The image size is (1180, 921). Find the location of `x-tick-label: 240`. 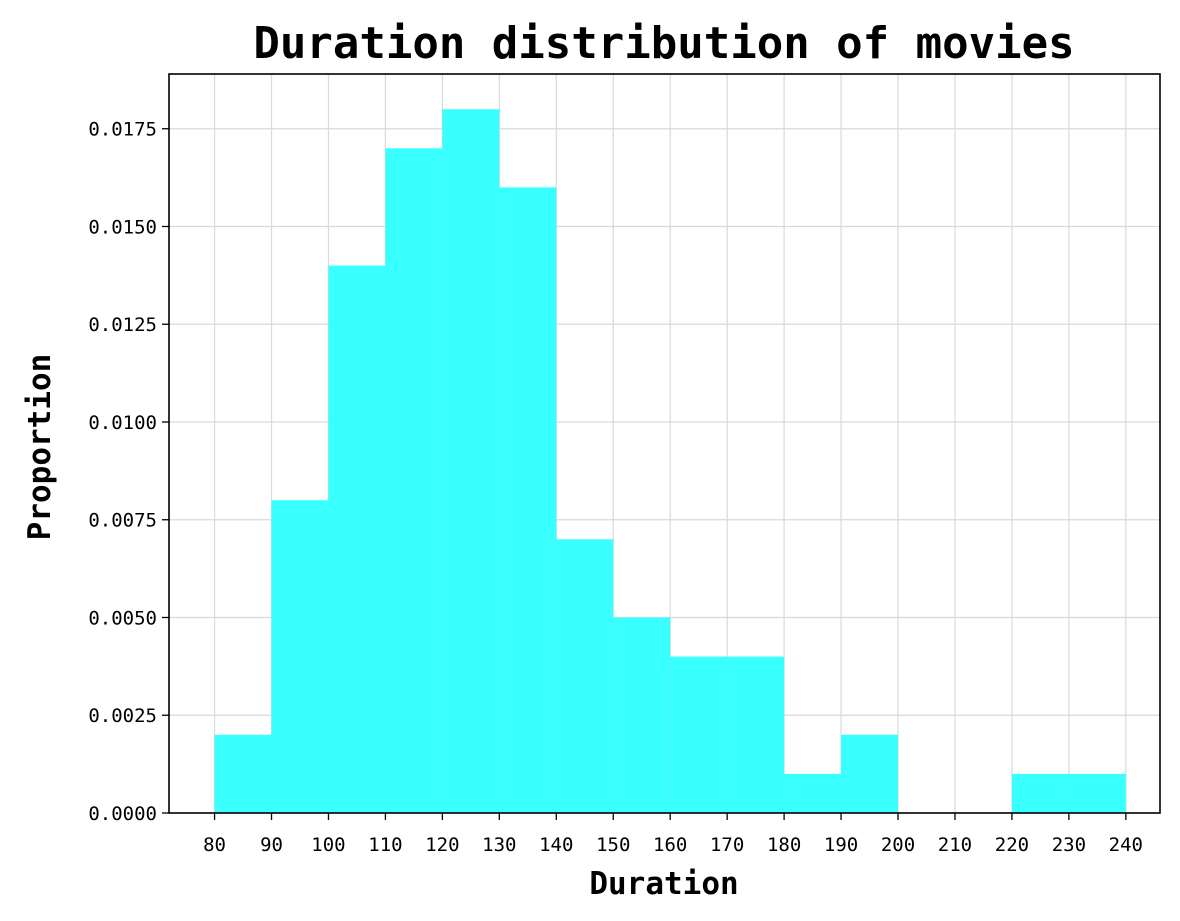

x-tick-label: 240 is located at coordinates (1126, 845).